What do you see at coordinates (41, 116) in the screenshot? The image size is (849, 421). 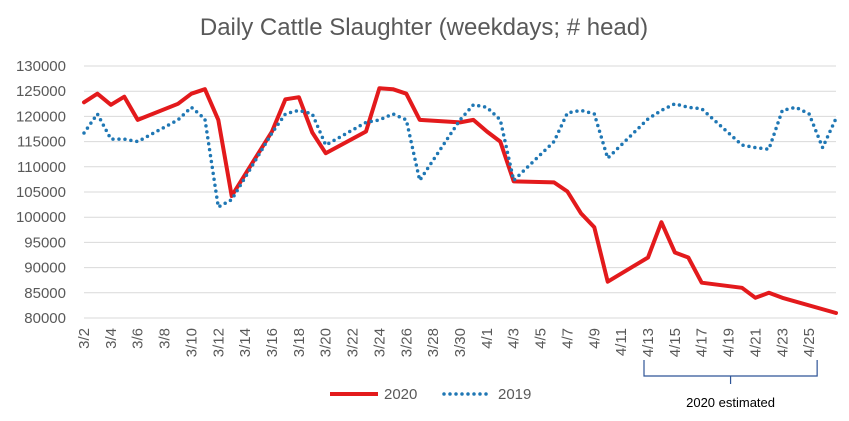 I see `y-tick-label: 120000` at bounding box center [41, 116].